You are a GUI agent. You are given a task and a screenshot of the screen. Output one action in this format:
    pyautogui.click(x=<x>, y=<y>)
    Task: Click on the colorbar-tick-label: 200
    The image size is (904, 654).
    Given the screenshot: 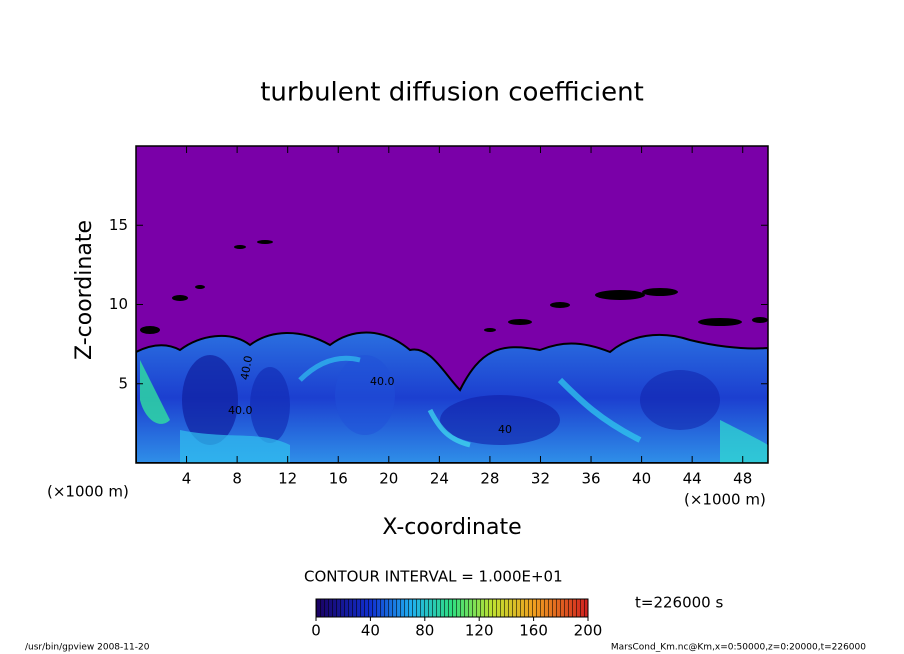 What is the action you would take?
    pyautogui.click(x=588, y=631)
    